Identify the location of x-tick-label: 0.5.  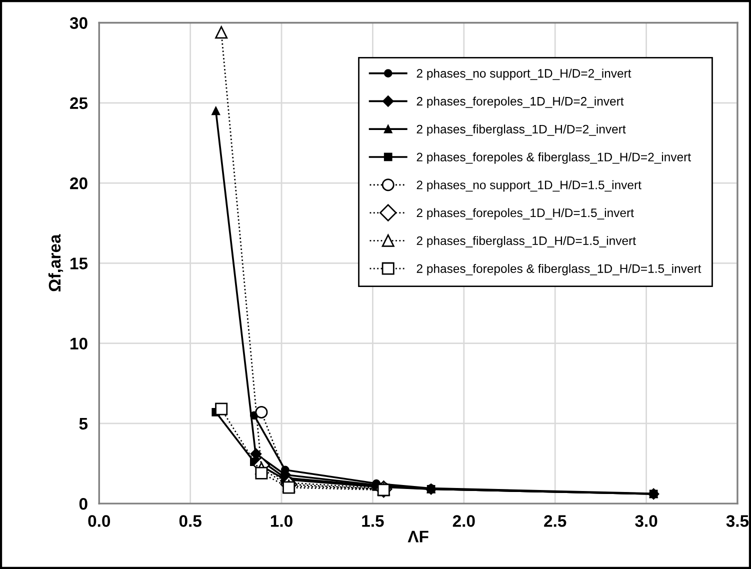
(190, 521).